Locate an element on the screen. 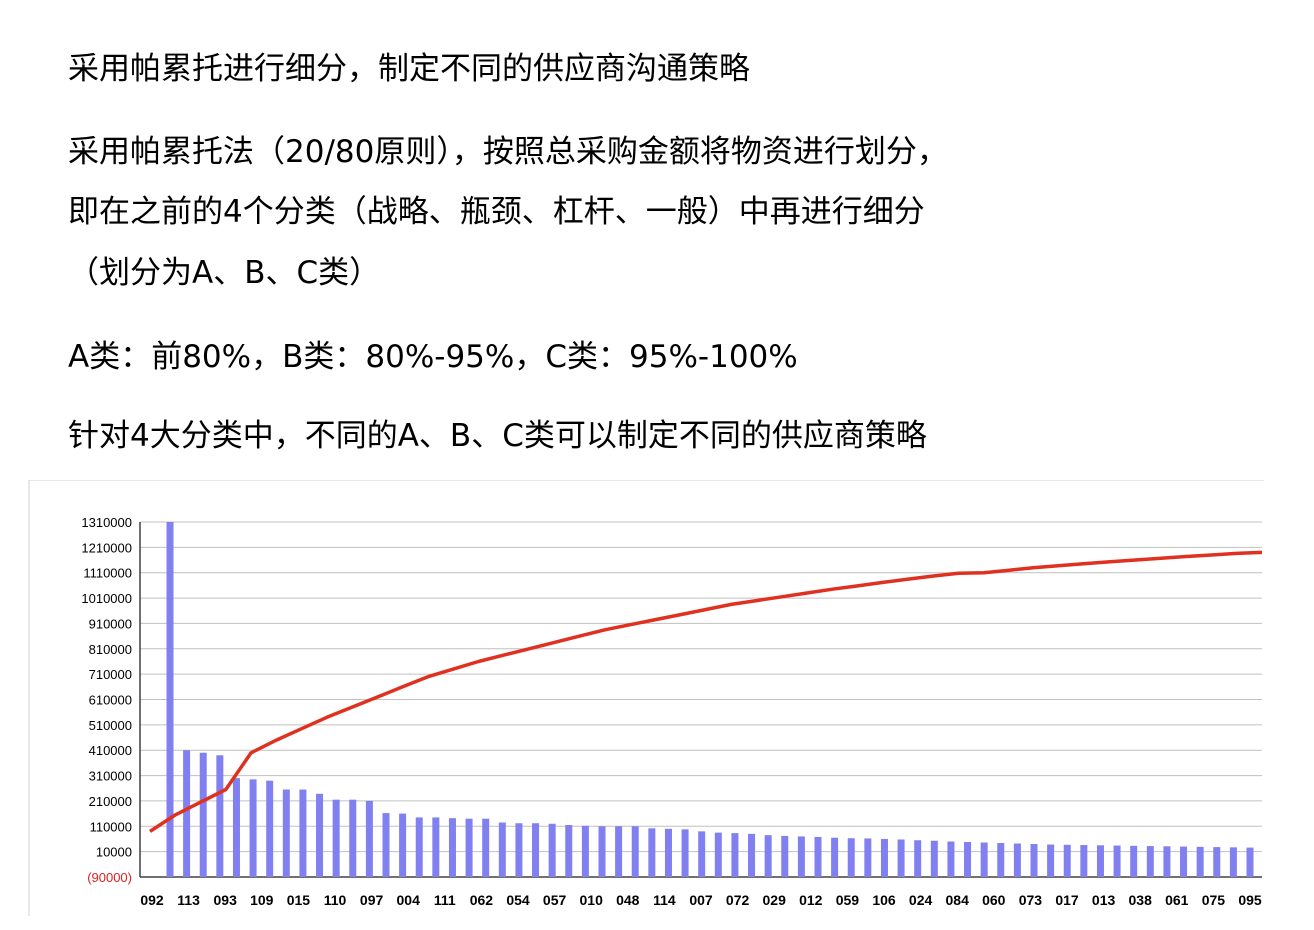  y-tick-label: 1010000 is located at coordinates (106, 598).